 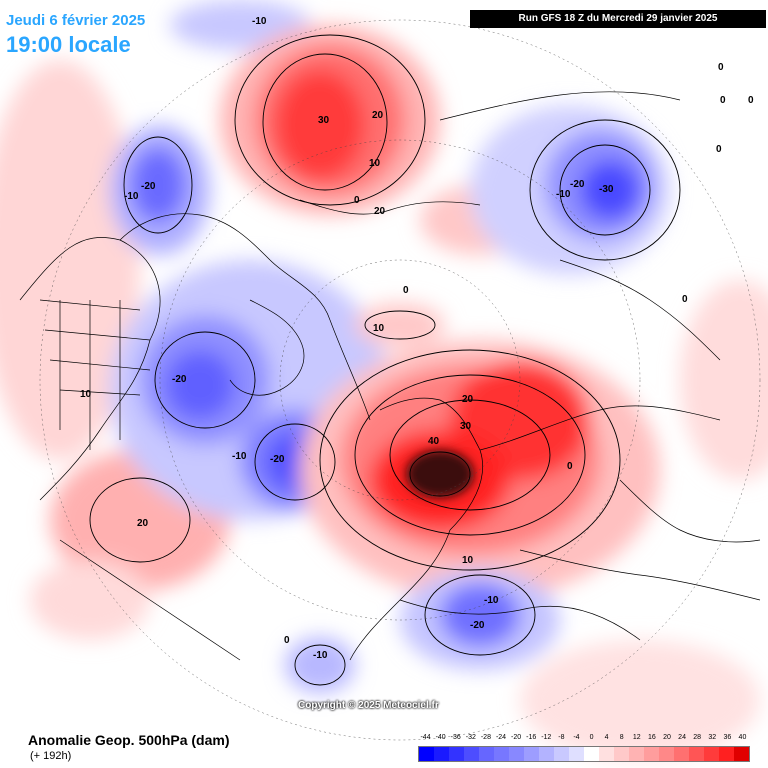 What do you see at coordinates (561, 737) in the screenshot?
I see `scale-label: -8` at bounding box center [561, 737].